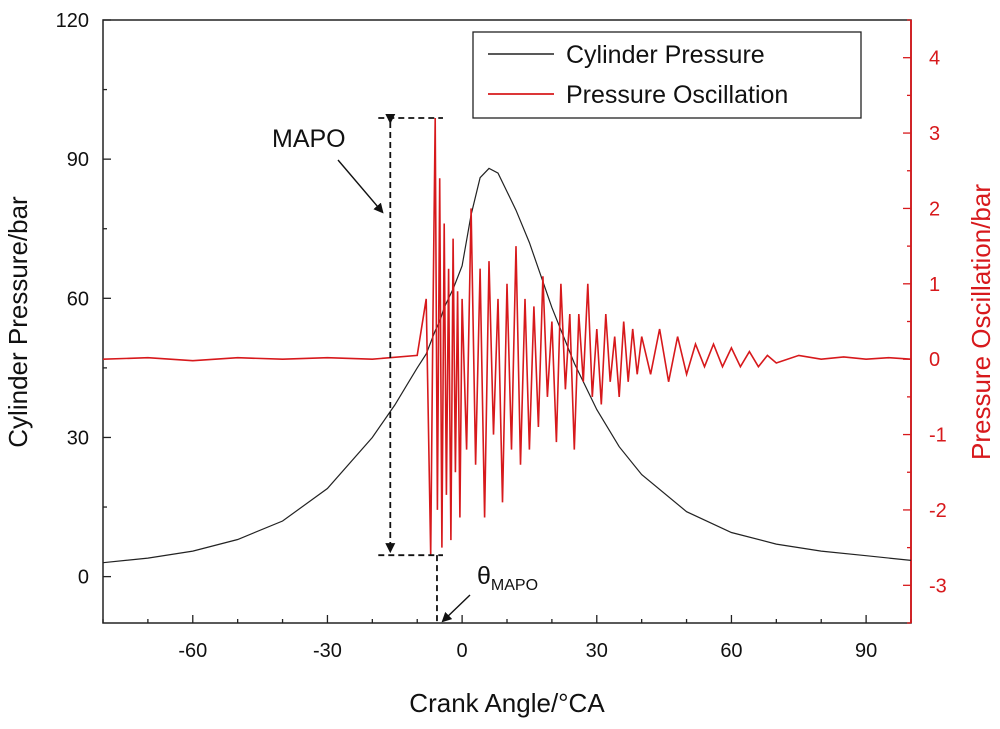  I want to click on x-axis-ticks: -60 -30 0 30 60 90, so click(507, 638).